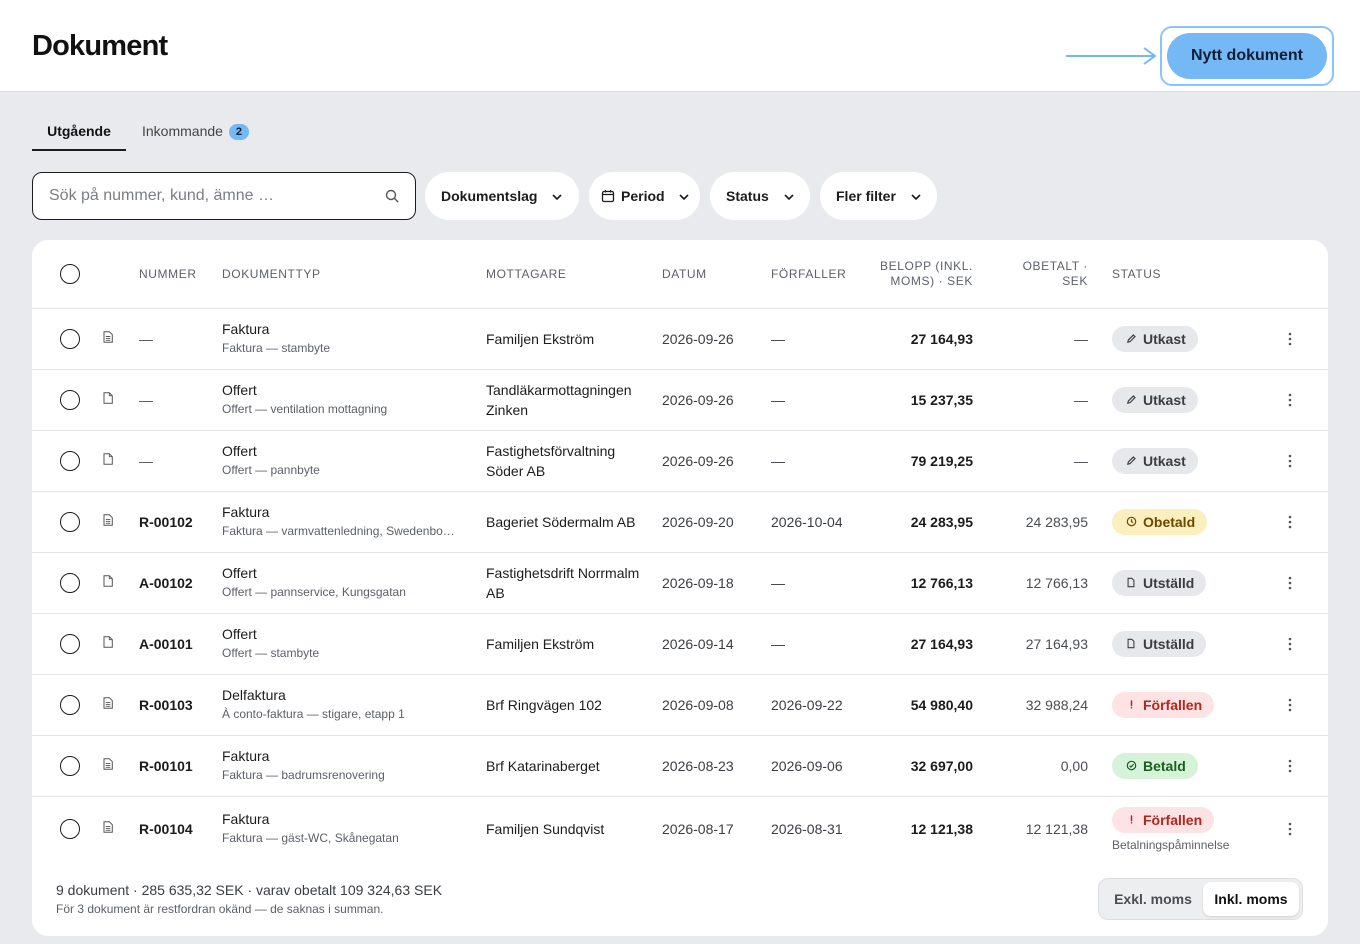 The height and width of the screenshot is (944, 1360). Describe the element at coordinates (1075, 281) in the screenshot. I see `column-header-unpaid-line2: SEK` at that location.